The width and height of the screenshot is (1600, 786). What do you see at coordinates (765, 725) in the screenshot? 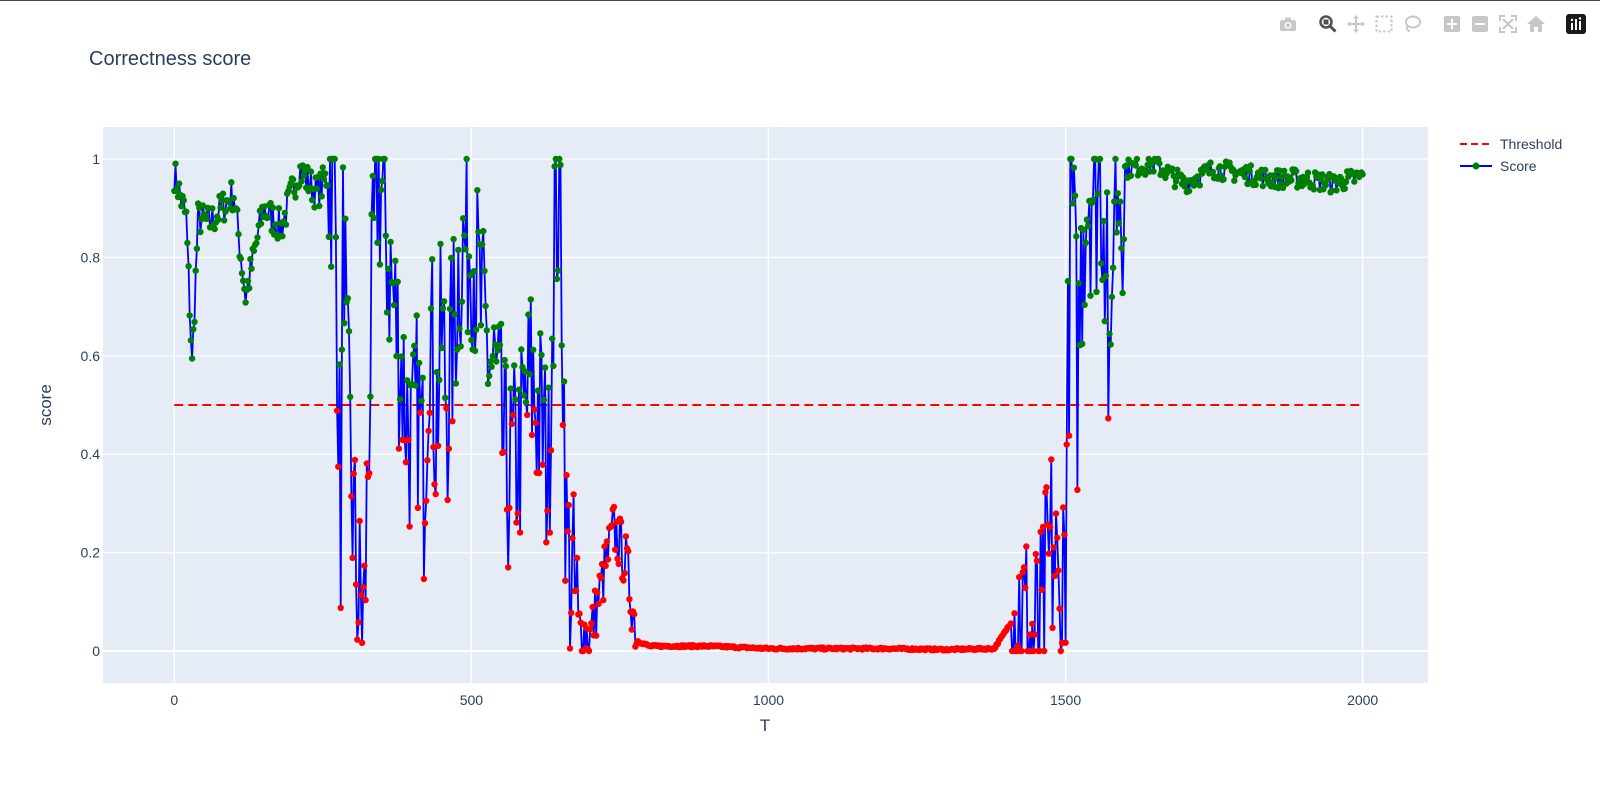
I see `x-axis-title: T` at bounding box center [765, 725].